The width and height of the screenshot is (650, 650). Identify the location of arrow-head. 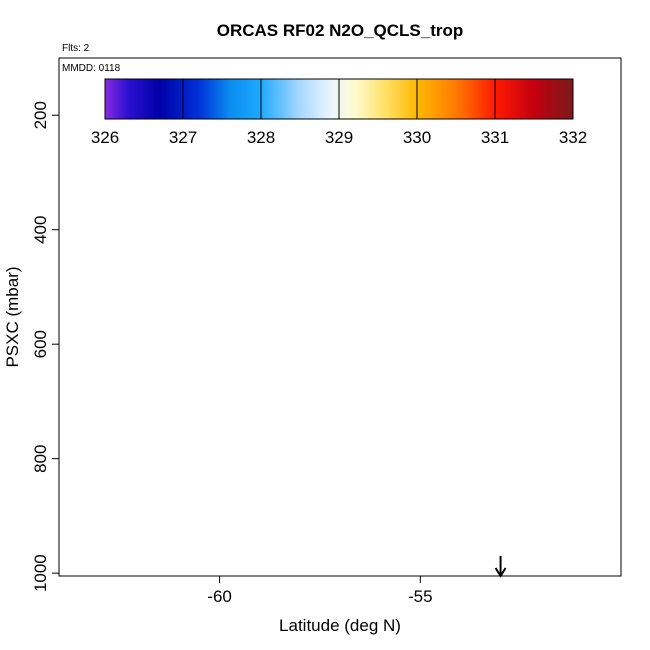
(500, 572).